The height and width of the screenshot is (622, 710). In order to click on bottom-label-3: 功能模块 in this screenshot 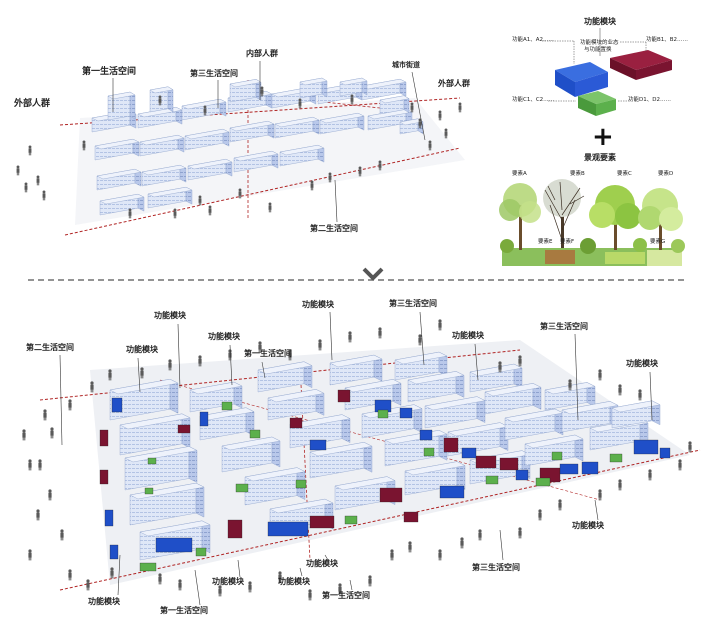, I will do `click(224, 336)`.